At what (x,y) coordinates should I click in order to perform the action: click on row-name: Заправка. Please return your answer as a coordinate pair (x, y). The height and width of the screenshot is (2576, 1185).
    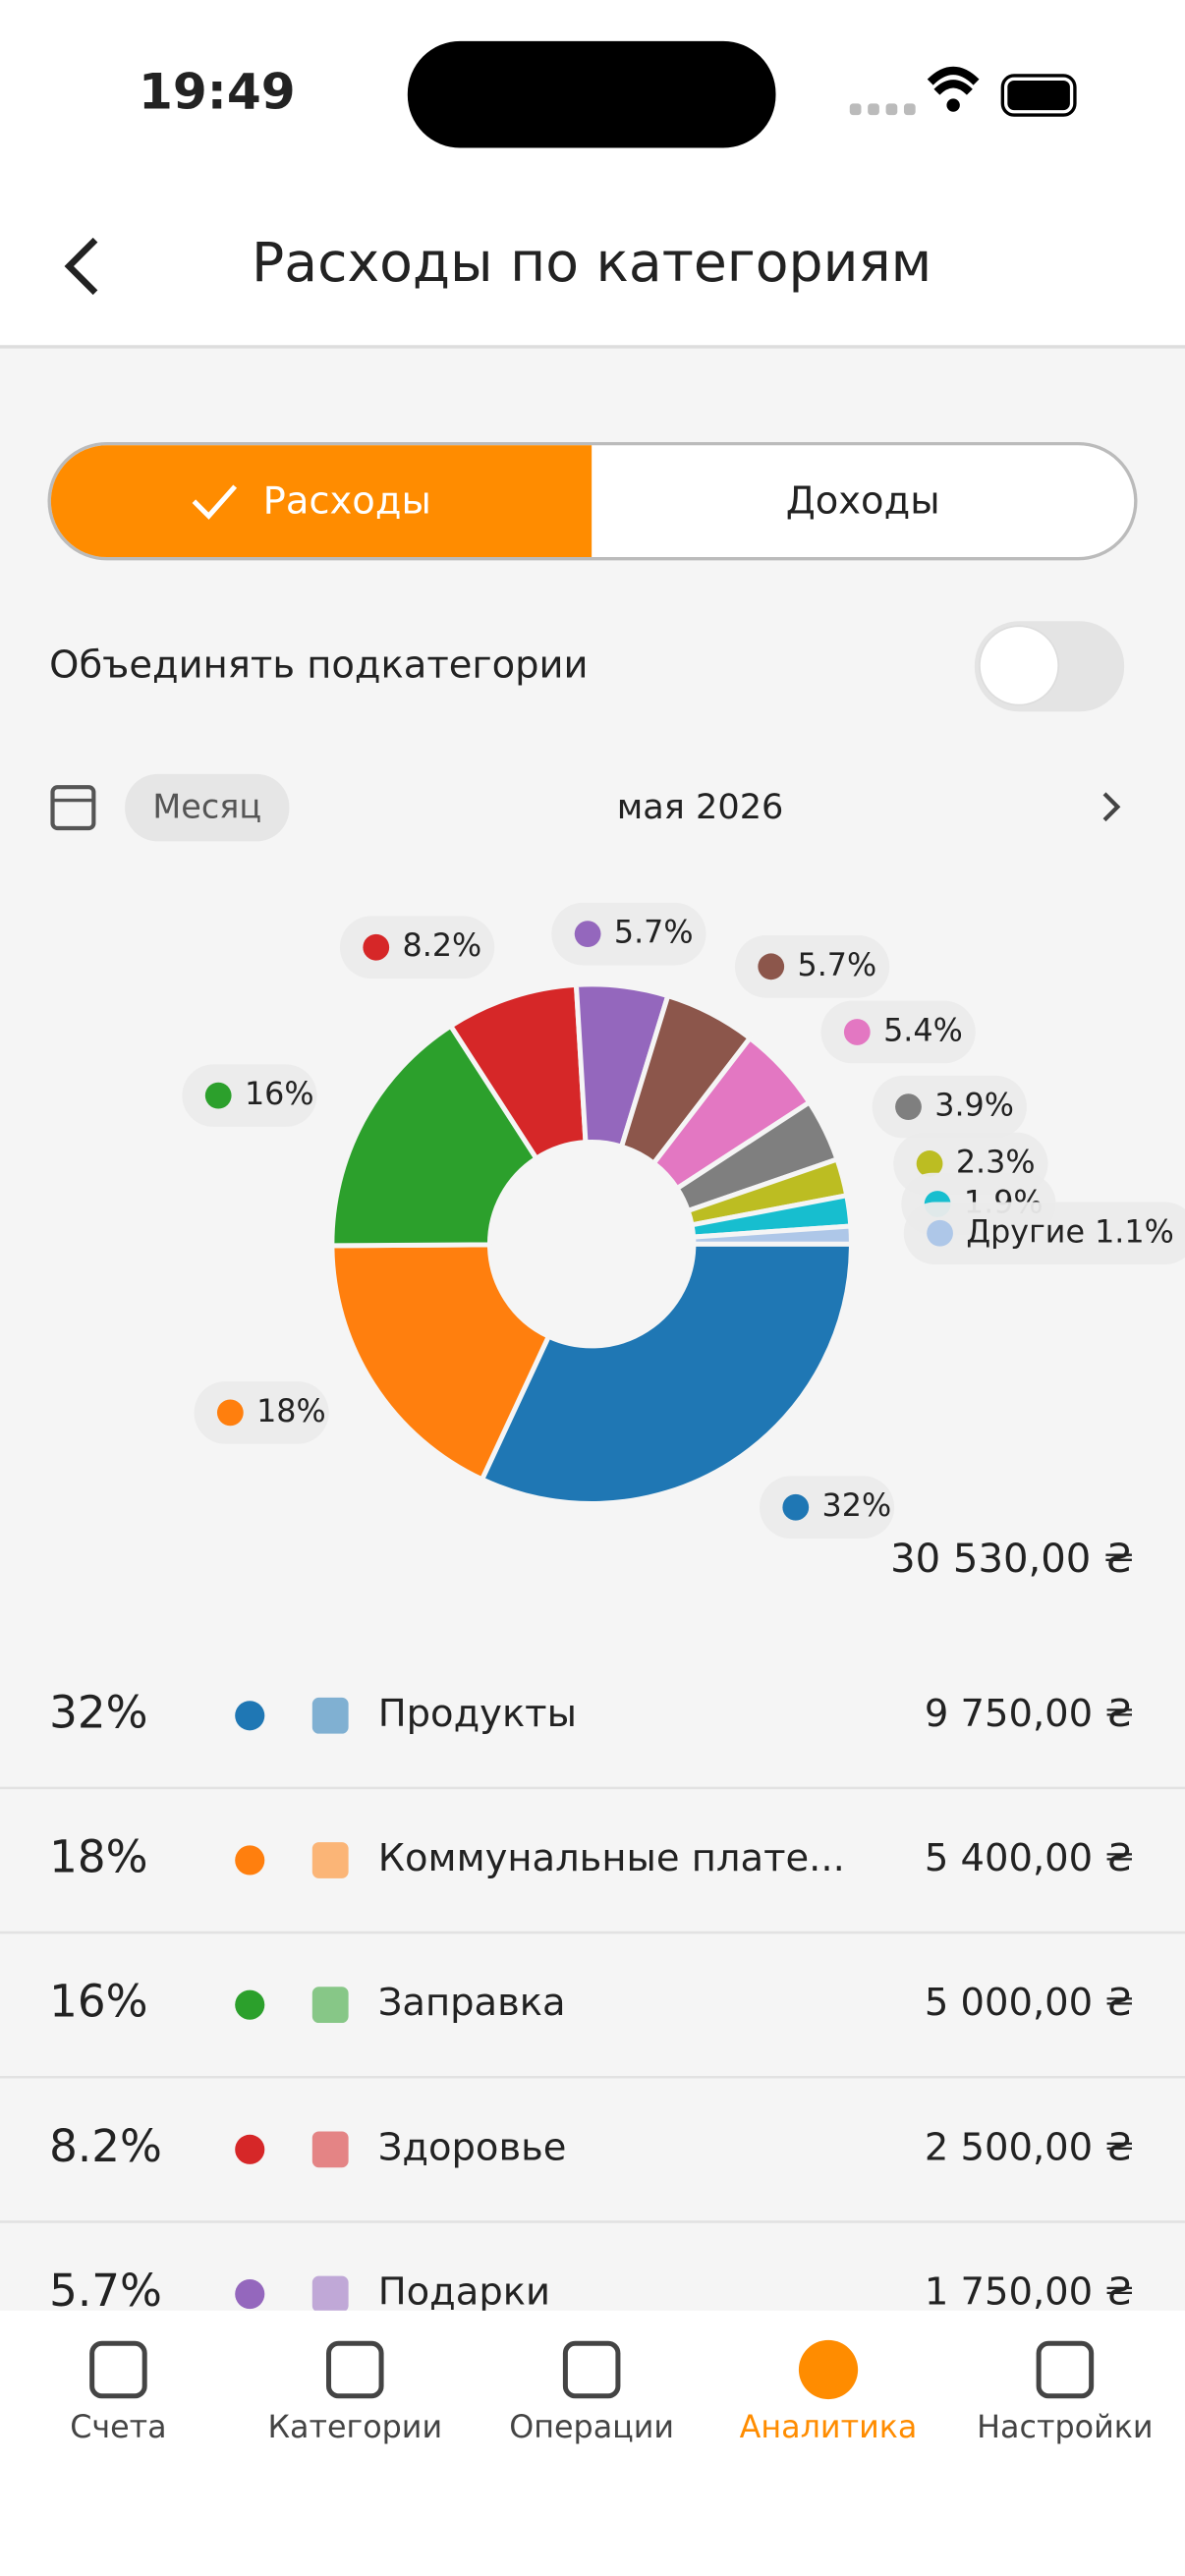
    Looking at the image, I should click on (472, 2003).